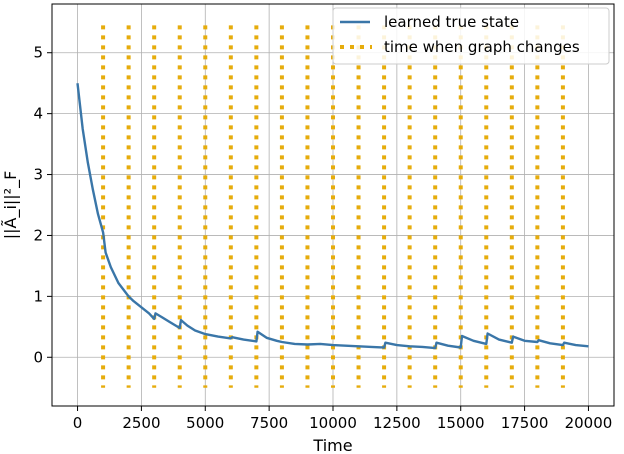 This screenshot has height=454, width=624. I want to click on legend-box, so click(471, 36).